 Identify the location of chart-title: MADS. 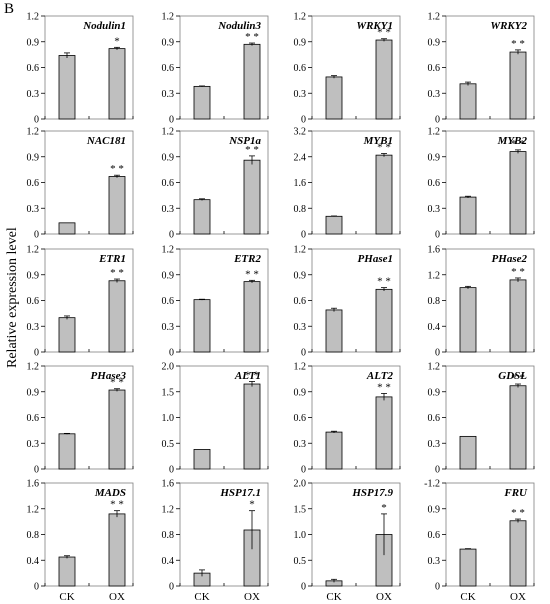
(110, 493).